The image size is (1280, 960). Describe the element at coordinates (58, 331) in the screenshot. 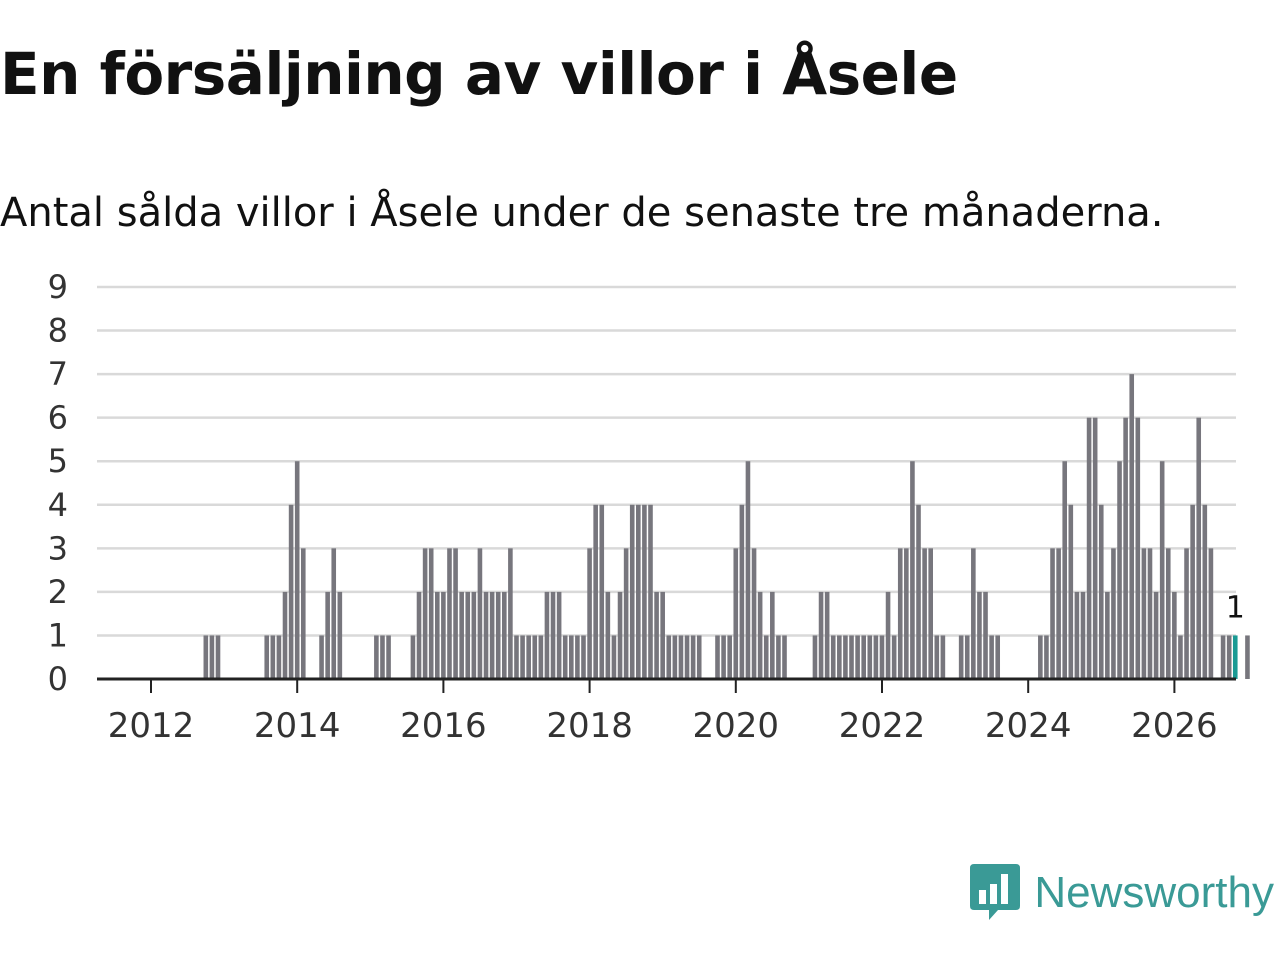

I see `y-tick-label: 8` at that location.